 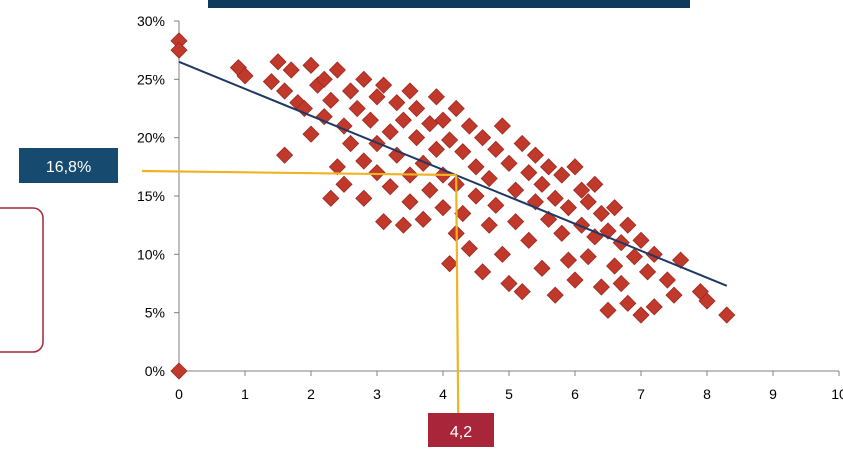 What do you see at coordinates (707, 394) in the screenshot?
I see `x-tick-label: 8` at bounding box center [707, 394].